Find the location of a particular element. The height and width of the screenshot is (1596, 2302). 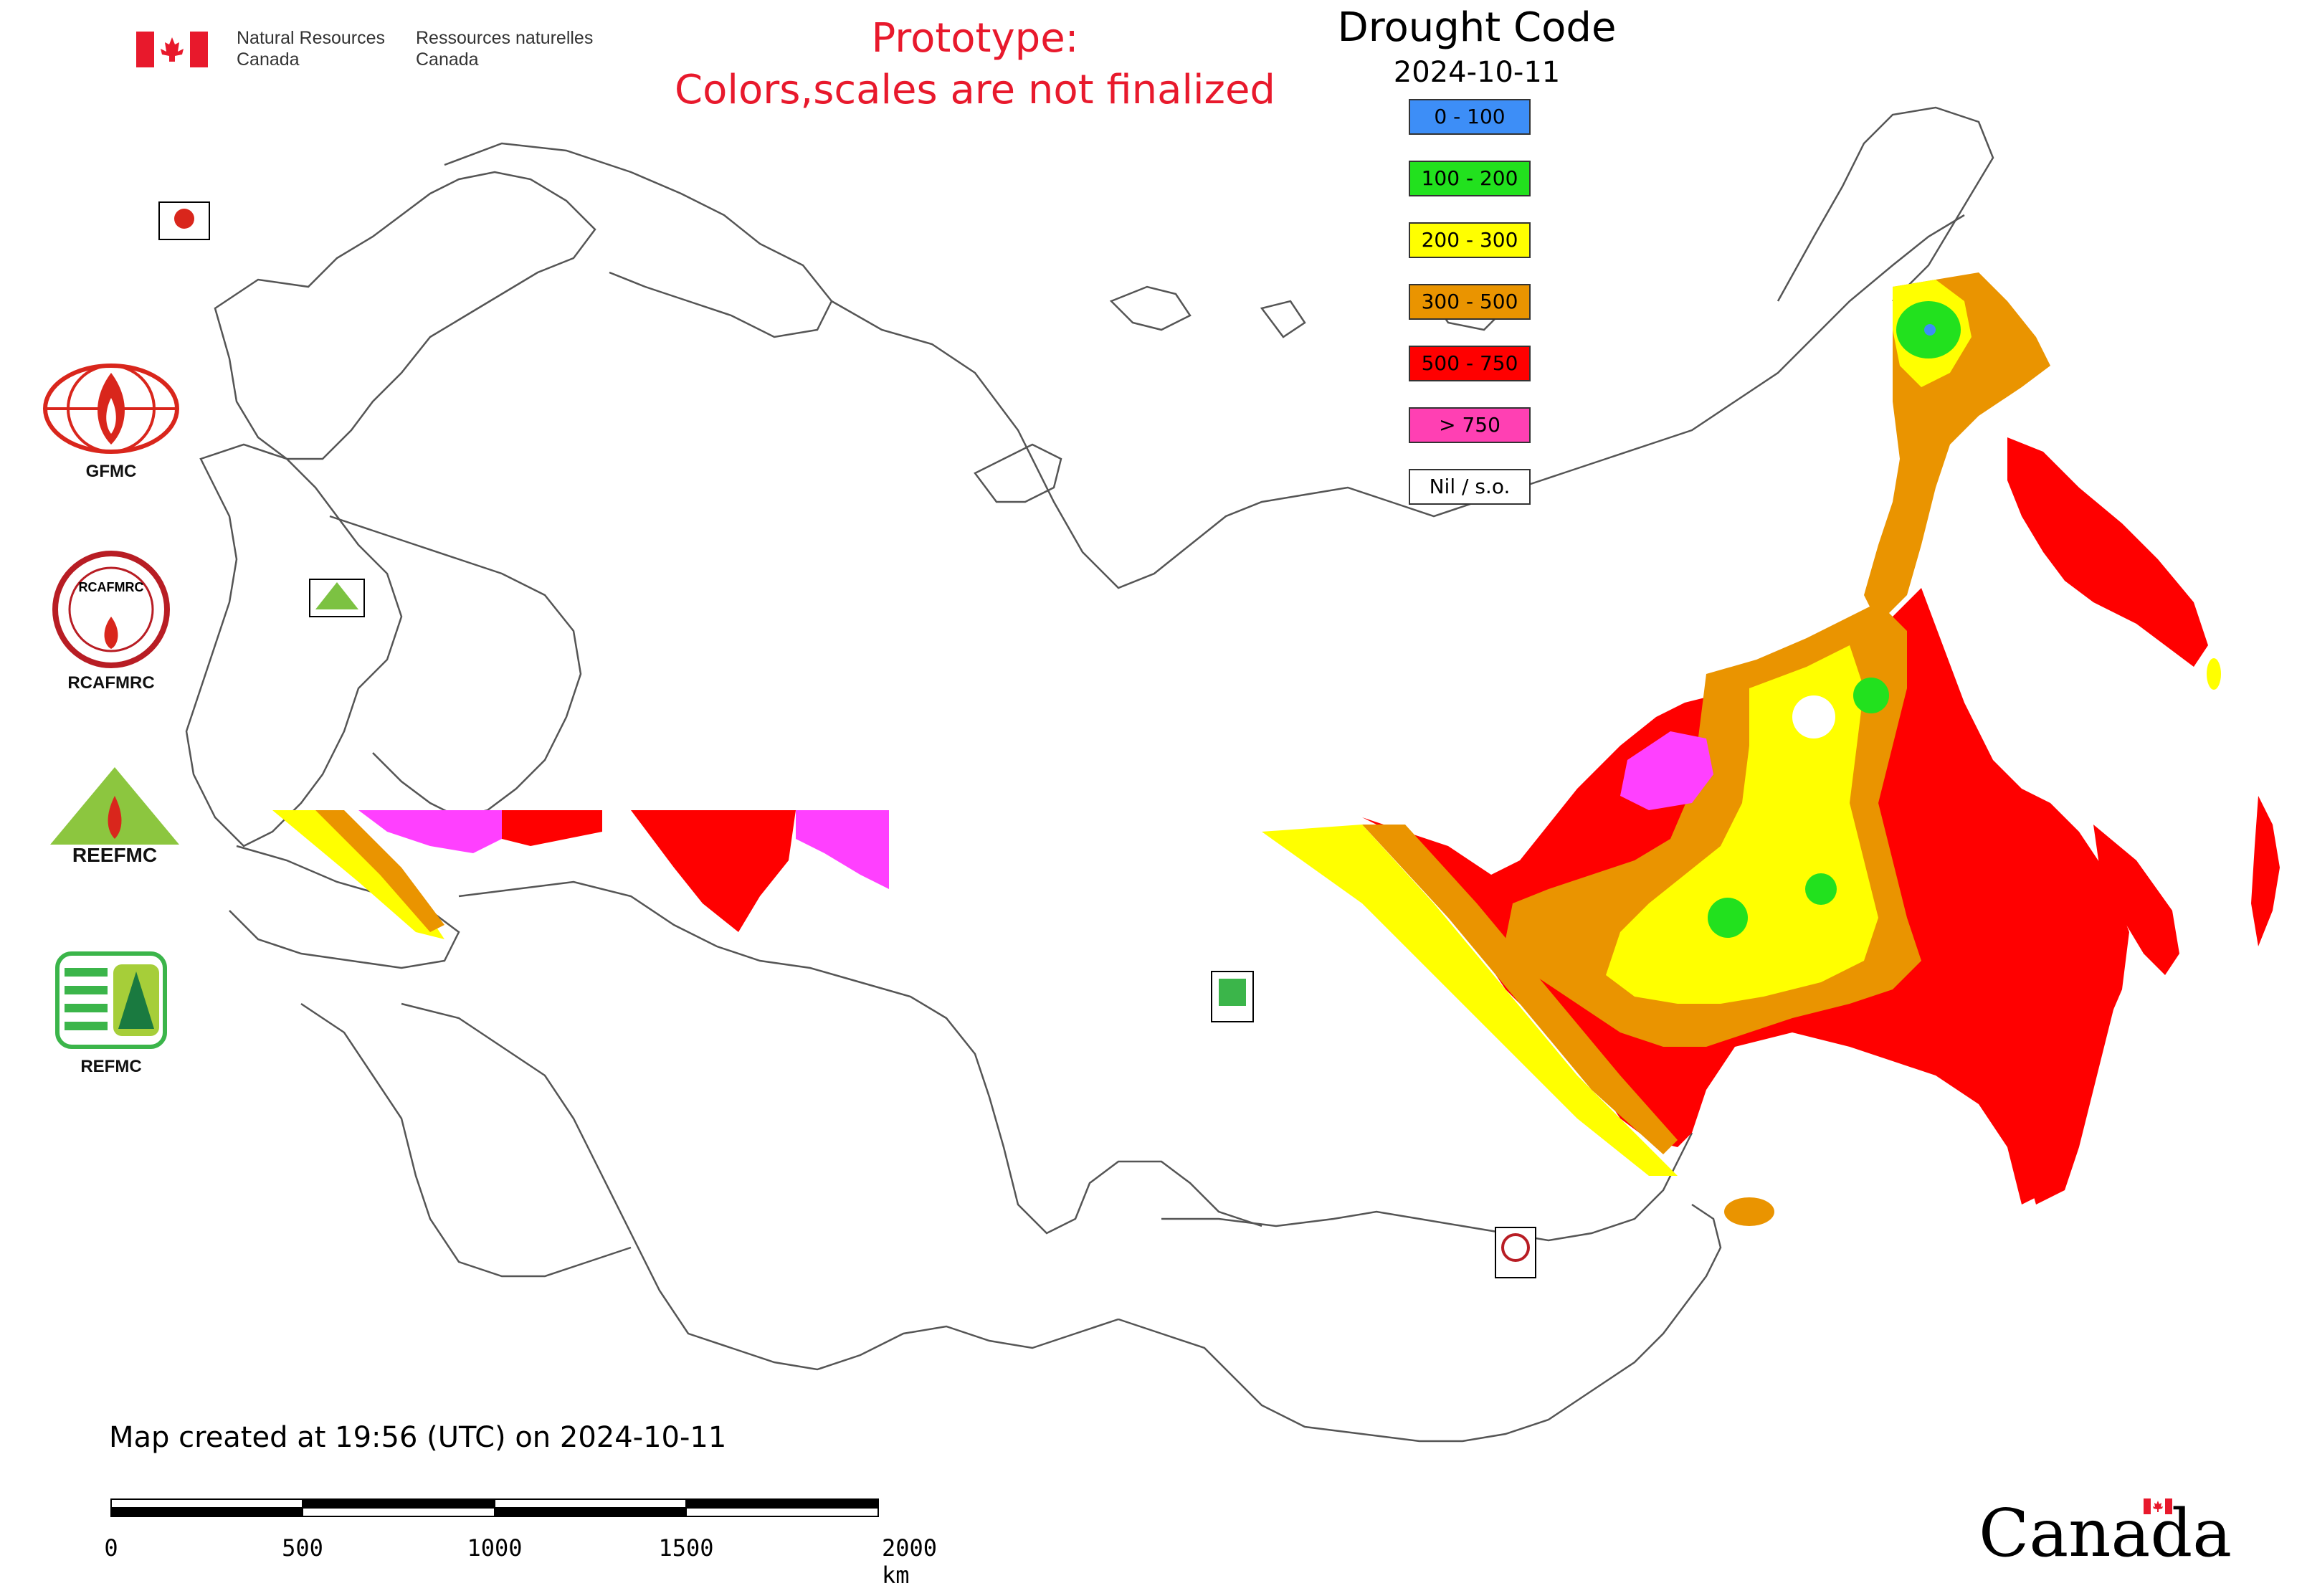

raster-blue-dot is located at coordinates (1930, 330).